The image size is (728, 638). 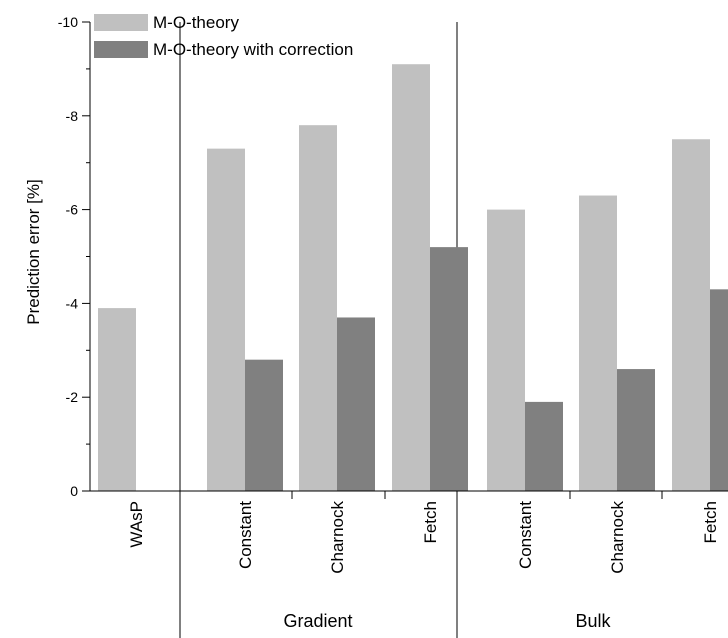 What do you see at coordinates (447, 621) in the screenshot?
I see `group-labels: Gradient Bulk` at bounding box center [447, 621].